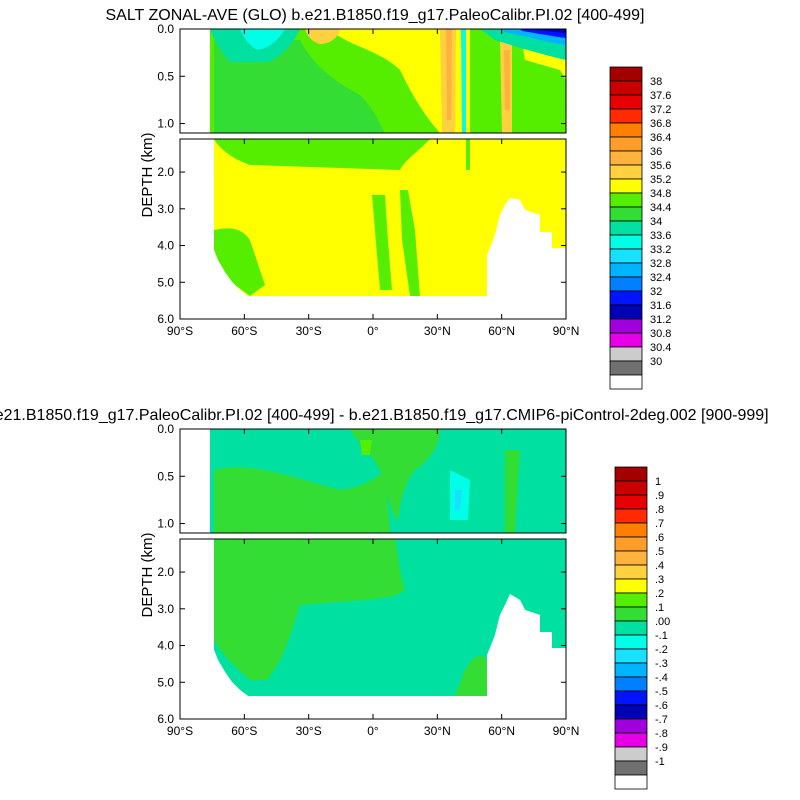 The width and height of the screenshot is (800, 800). Describe the element at coordinates (656, 152) in the screenshot. I see `colorbar-label: 36` at that location.